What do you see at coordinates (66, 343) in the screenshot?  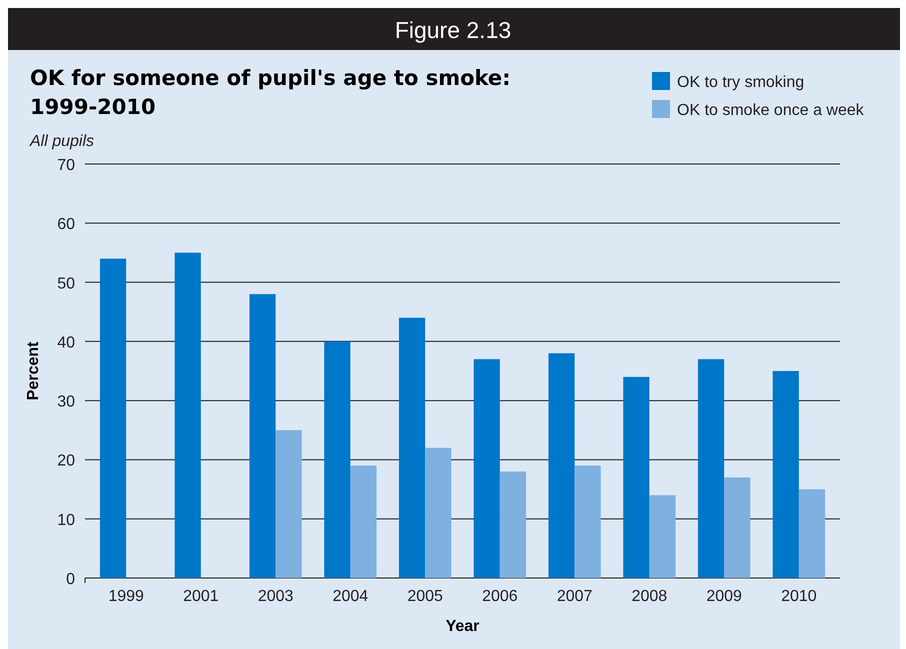 I see `y-tick-label: 40` at bounding box center [66, 343].